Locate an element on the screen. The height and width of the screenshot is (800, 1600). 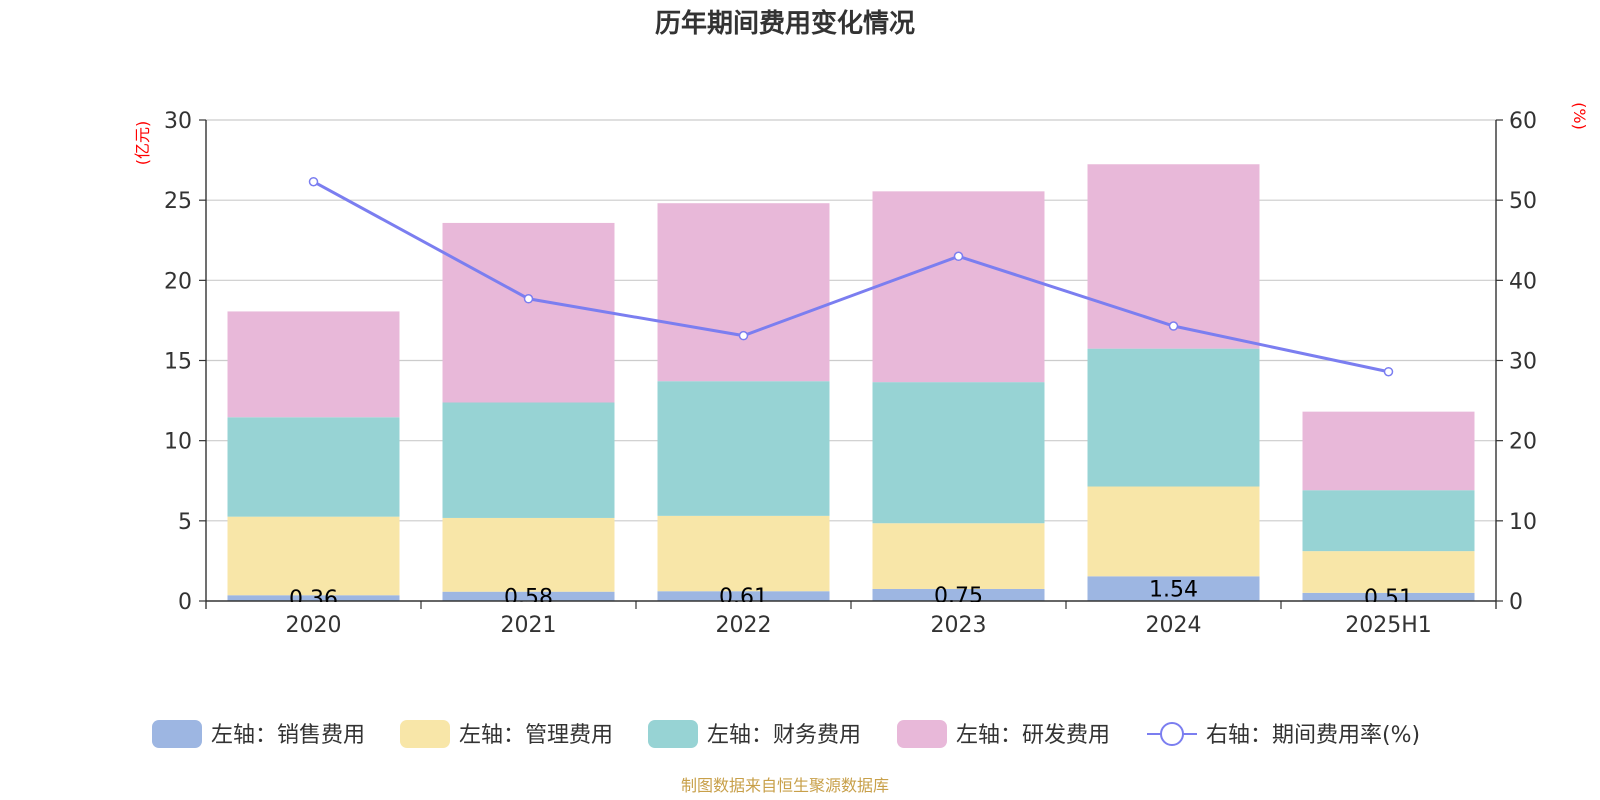
left-tick-label: 5 is located at coordinates (185, 522).